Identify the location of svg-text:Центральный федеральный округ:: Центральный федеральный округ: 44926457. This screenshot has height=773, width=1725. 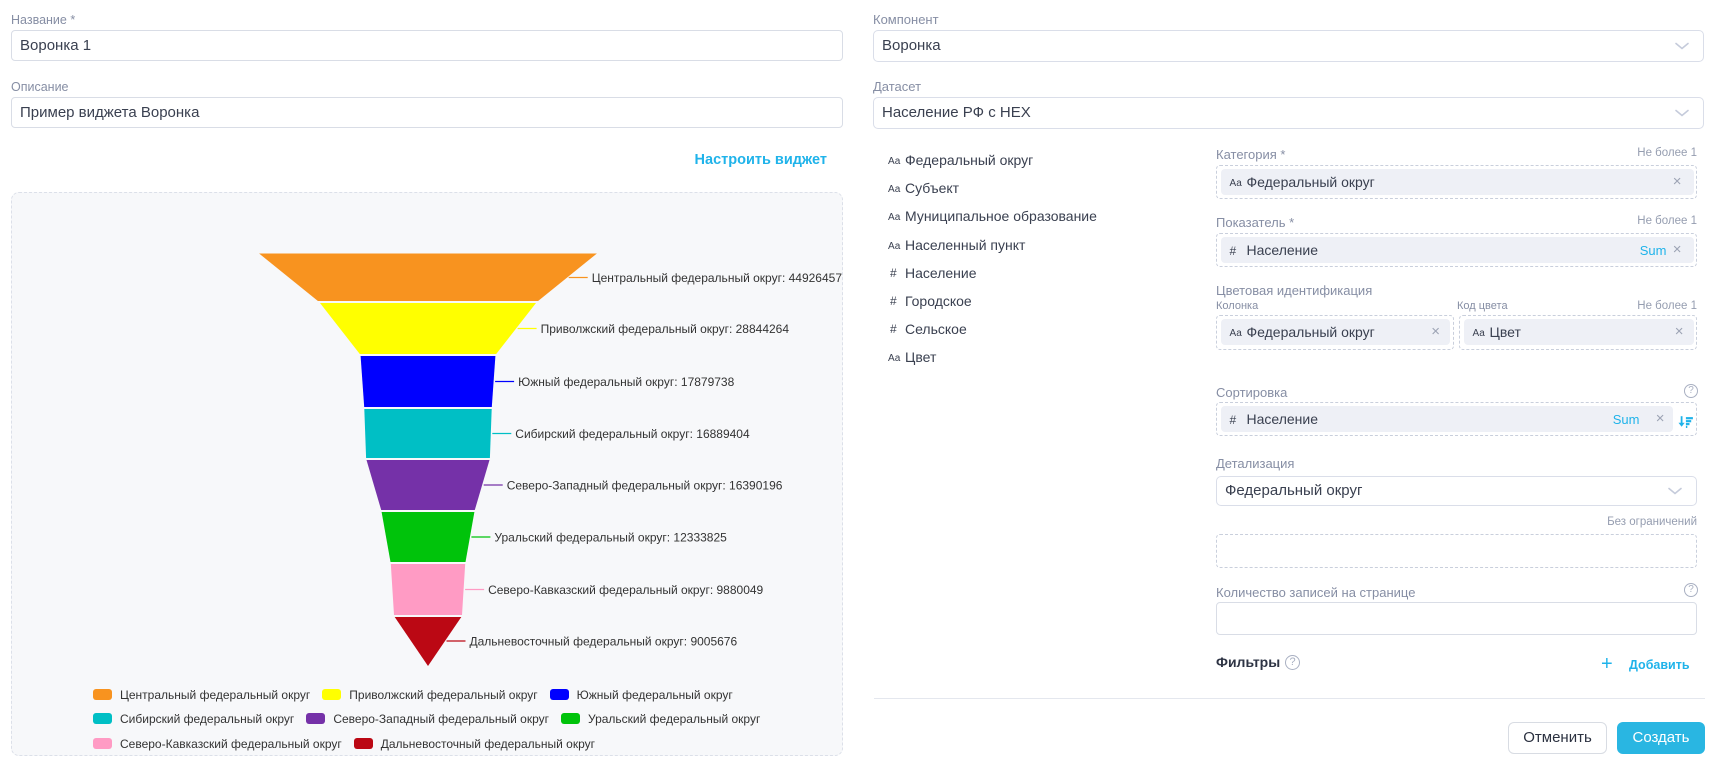
(717, 278).